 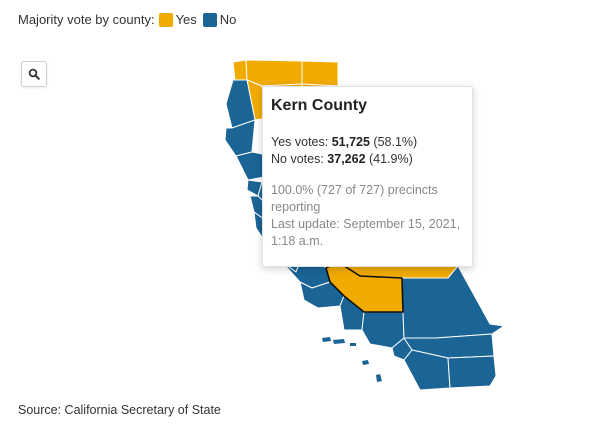 I want to click on county-siskiyou, so click(x=274, y=73).